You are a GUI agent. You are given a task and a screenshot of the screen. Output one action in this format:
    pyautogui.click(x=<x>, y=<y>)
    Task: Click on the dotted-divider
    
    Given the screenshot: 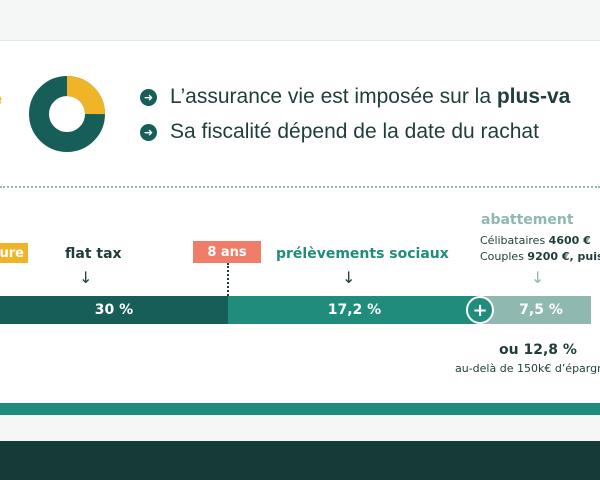 What is the action you would take?
    pyautogui.click(x=300, y=187)
    